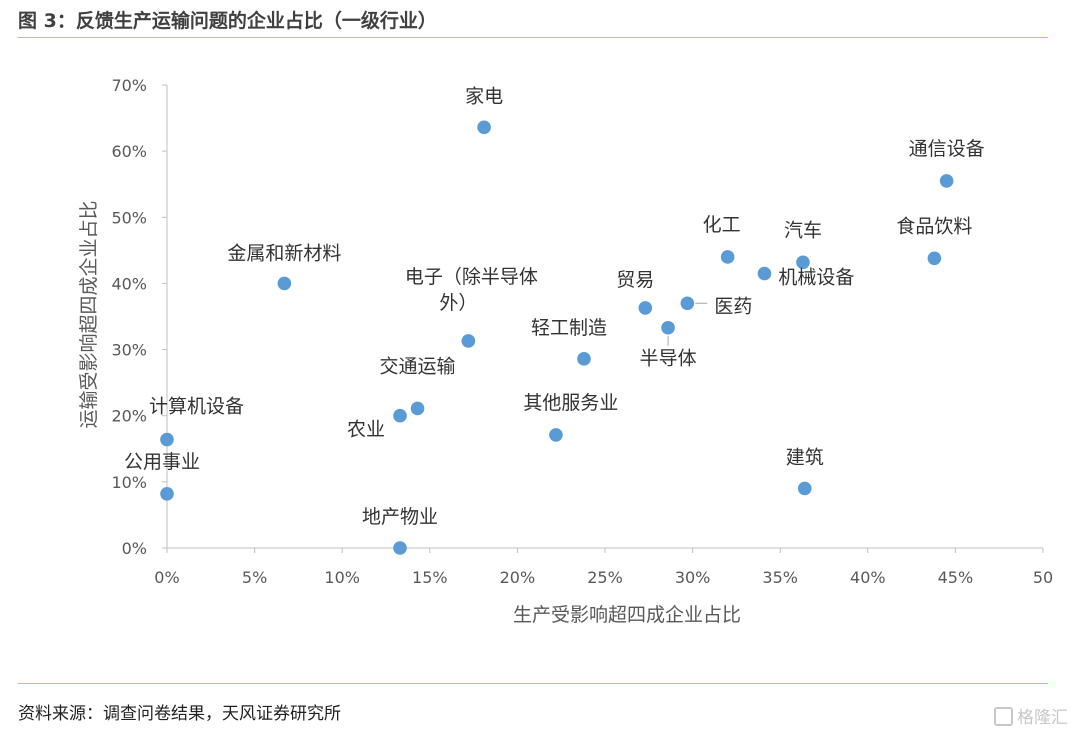 This screenshot has width=1080, height=735. Describe the element at coordinates (129, 416) in the screenshot. I see `y-tick-label: 20%` at that location.